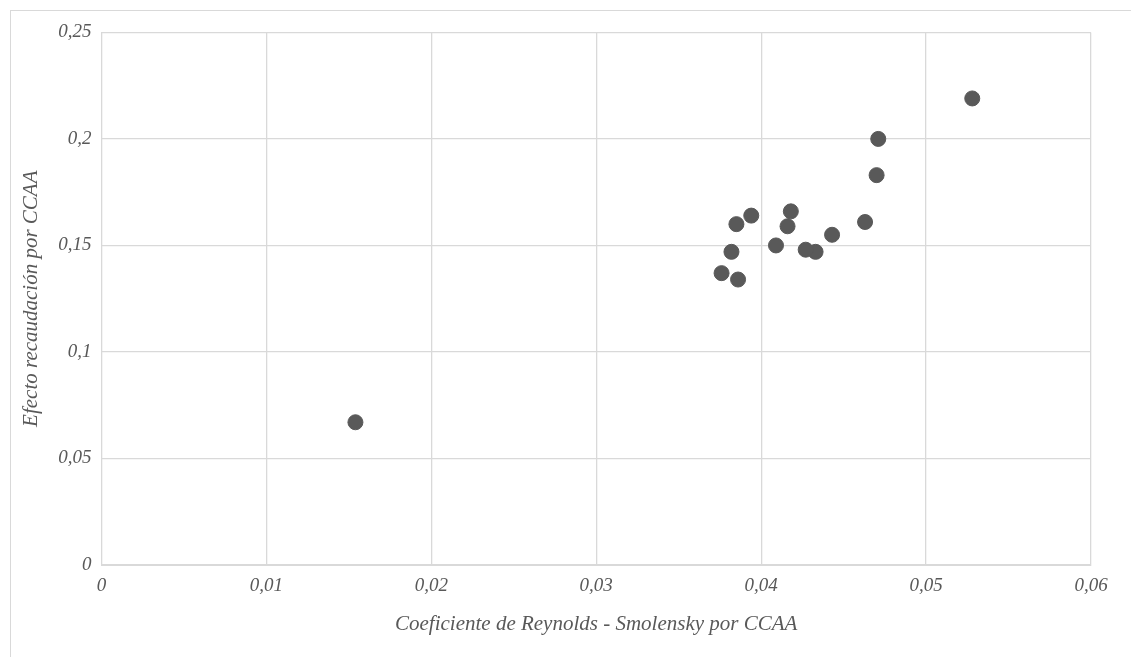 The height and width of the screenshot is (657, 1131). Describe the element at coordinates (596, 585) in the screenshot. I see `x-tick-label: 0,03` at that location.